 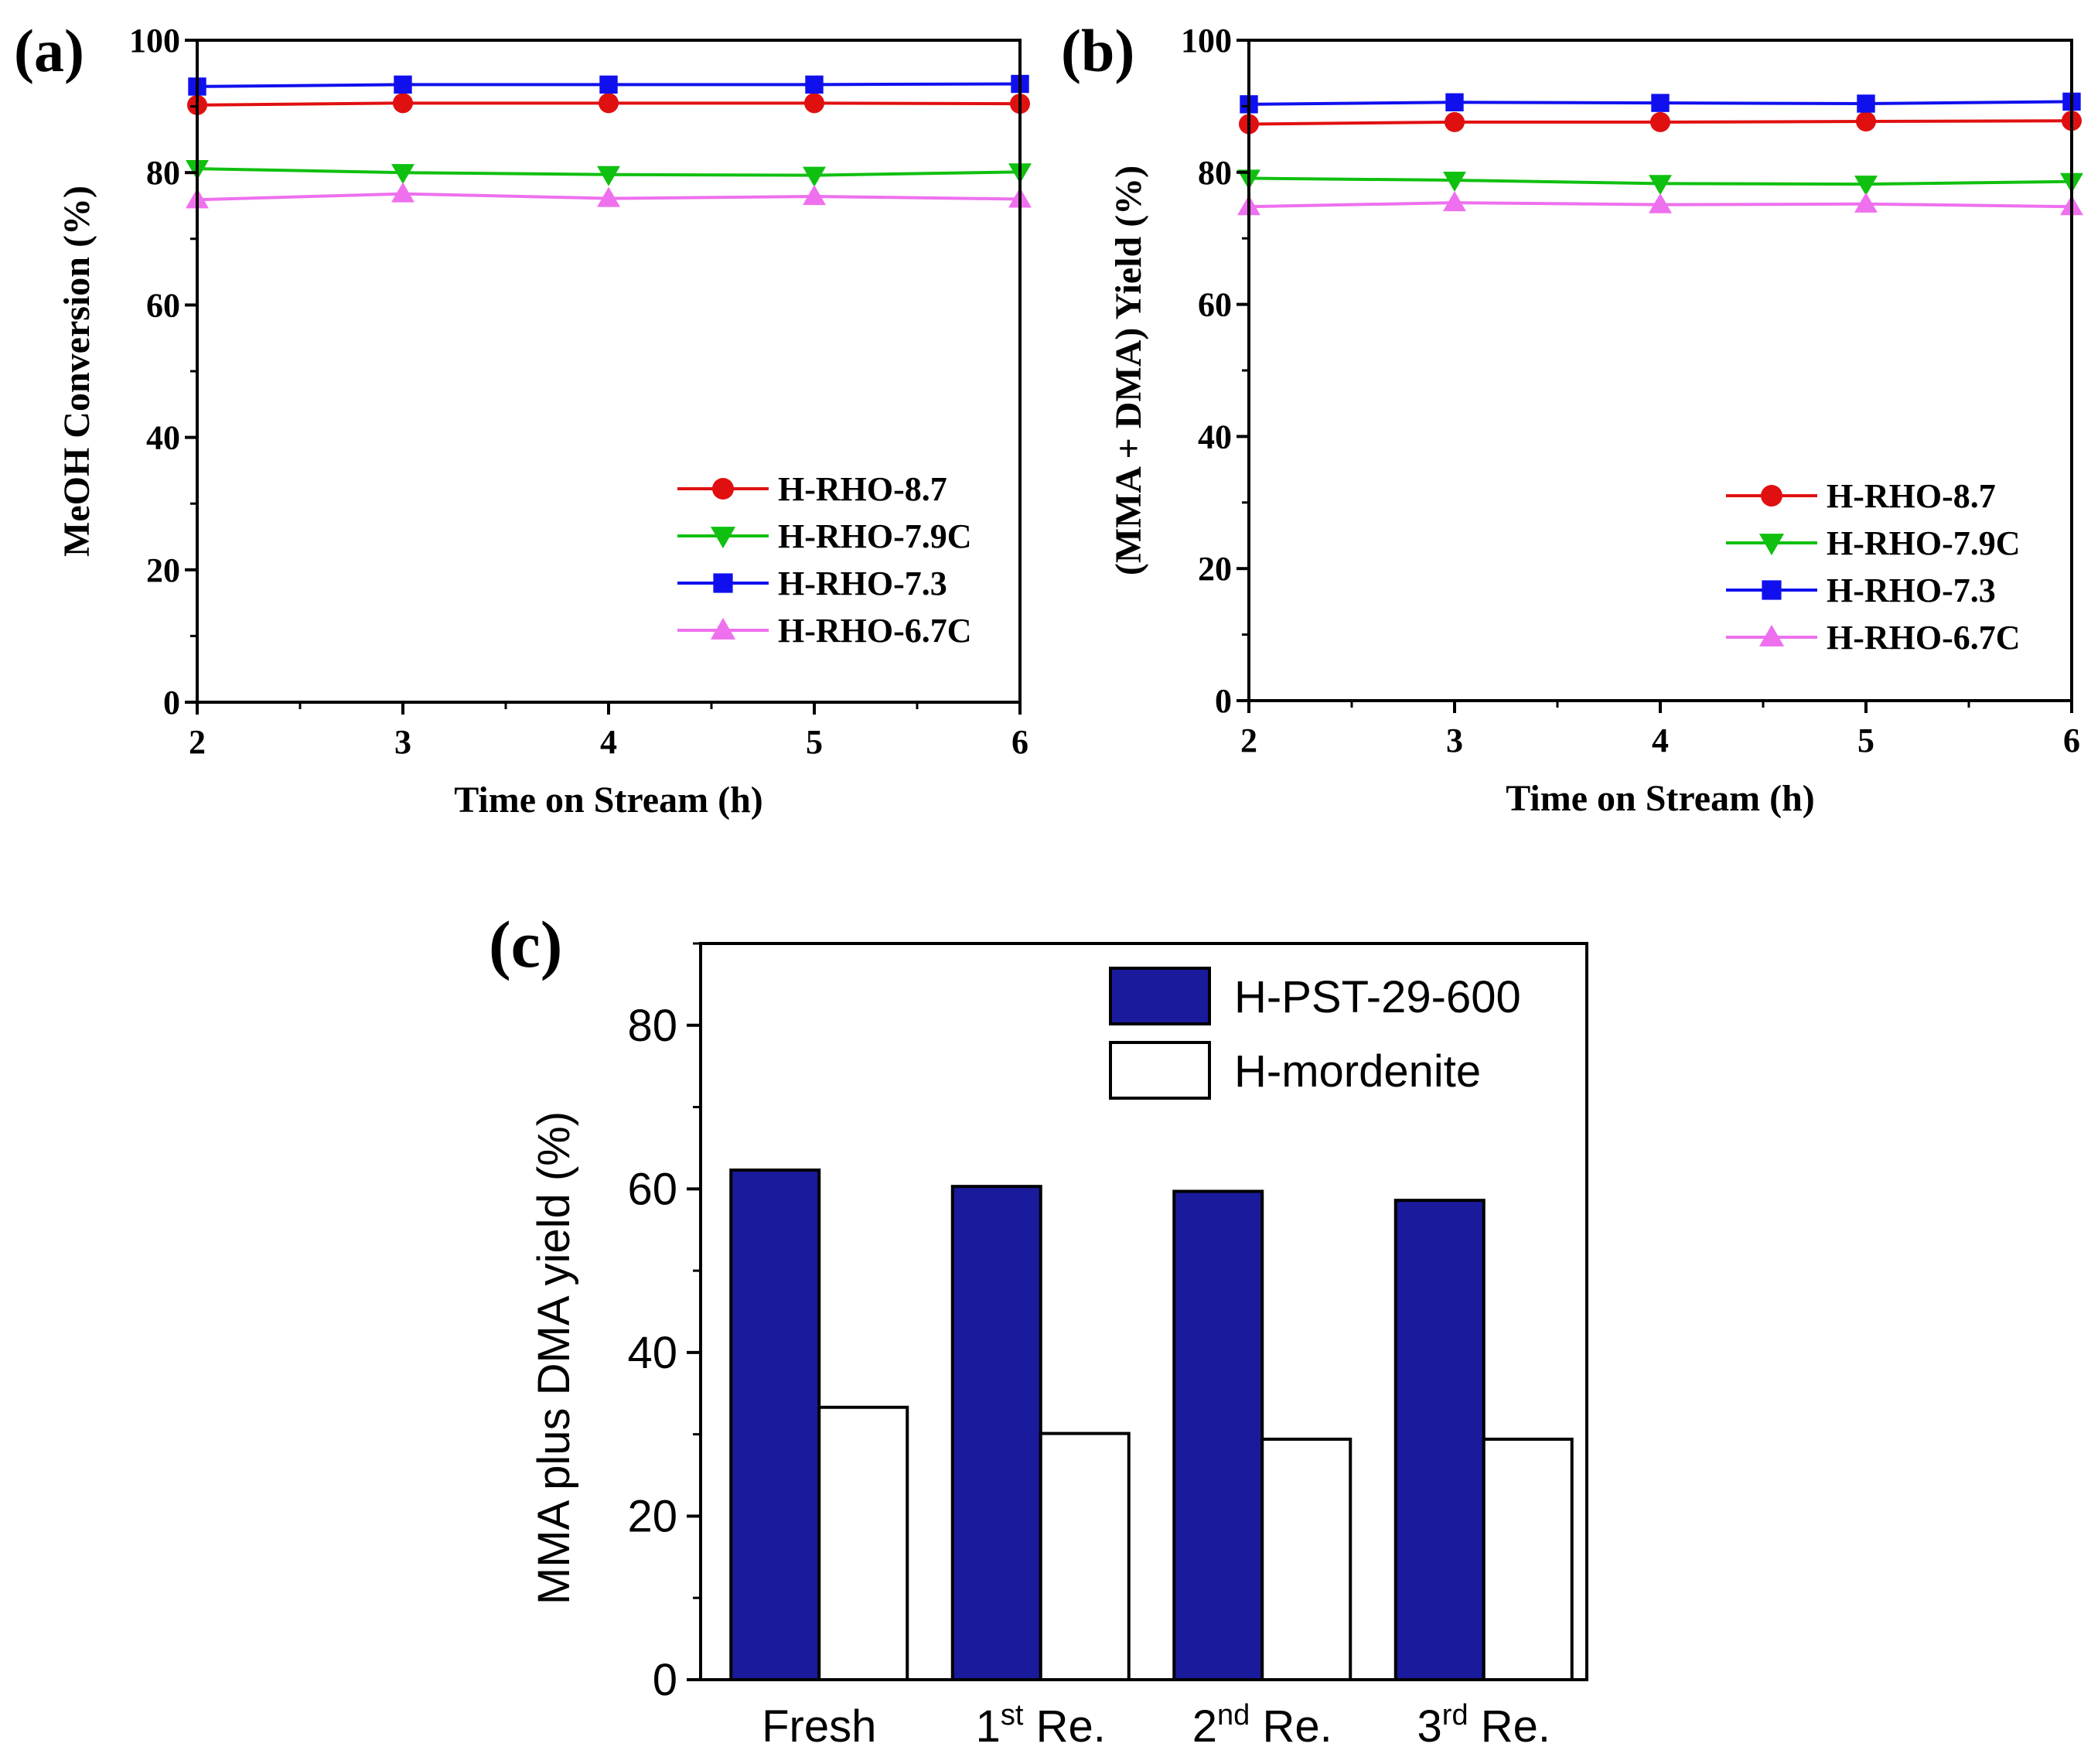 What do you see at coordinates (554, 1358) in the screenshot?
I see `y-axis-label: MMA plus DMA yield (%)` at bounding box center [554, 1358].